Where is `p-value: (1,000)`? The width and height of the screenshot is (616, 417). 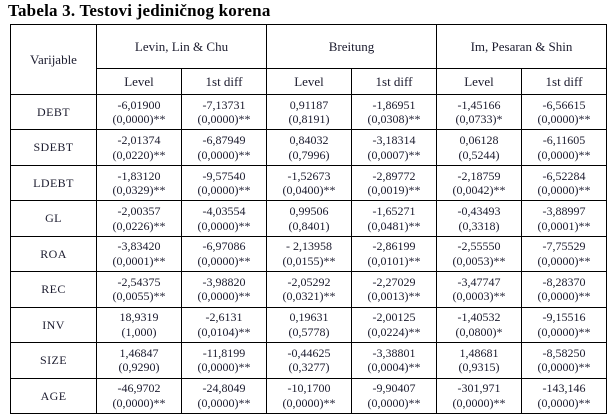
p-value: (1,000) is located at coordinates (139, 331).